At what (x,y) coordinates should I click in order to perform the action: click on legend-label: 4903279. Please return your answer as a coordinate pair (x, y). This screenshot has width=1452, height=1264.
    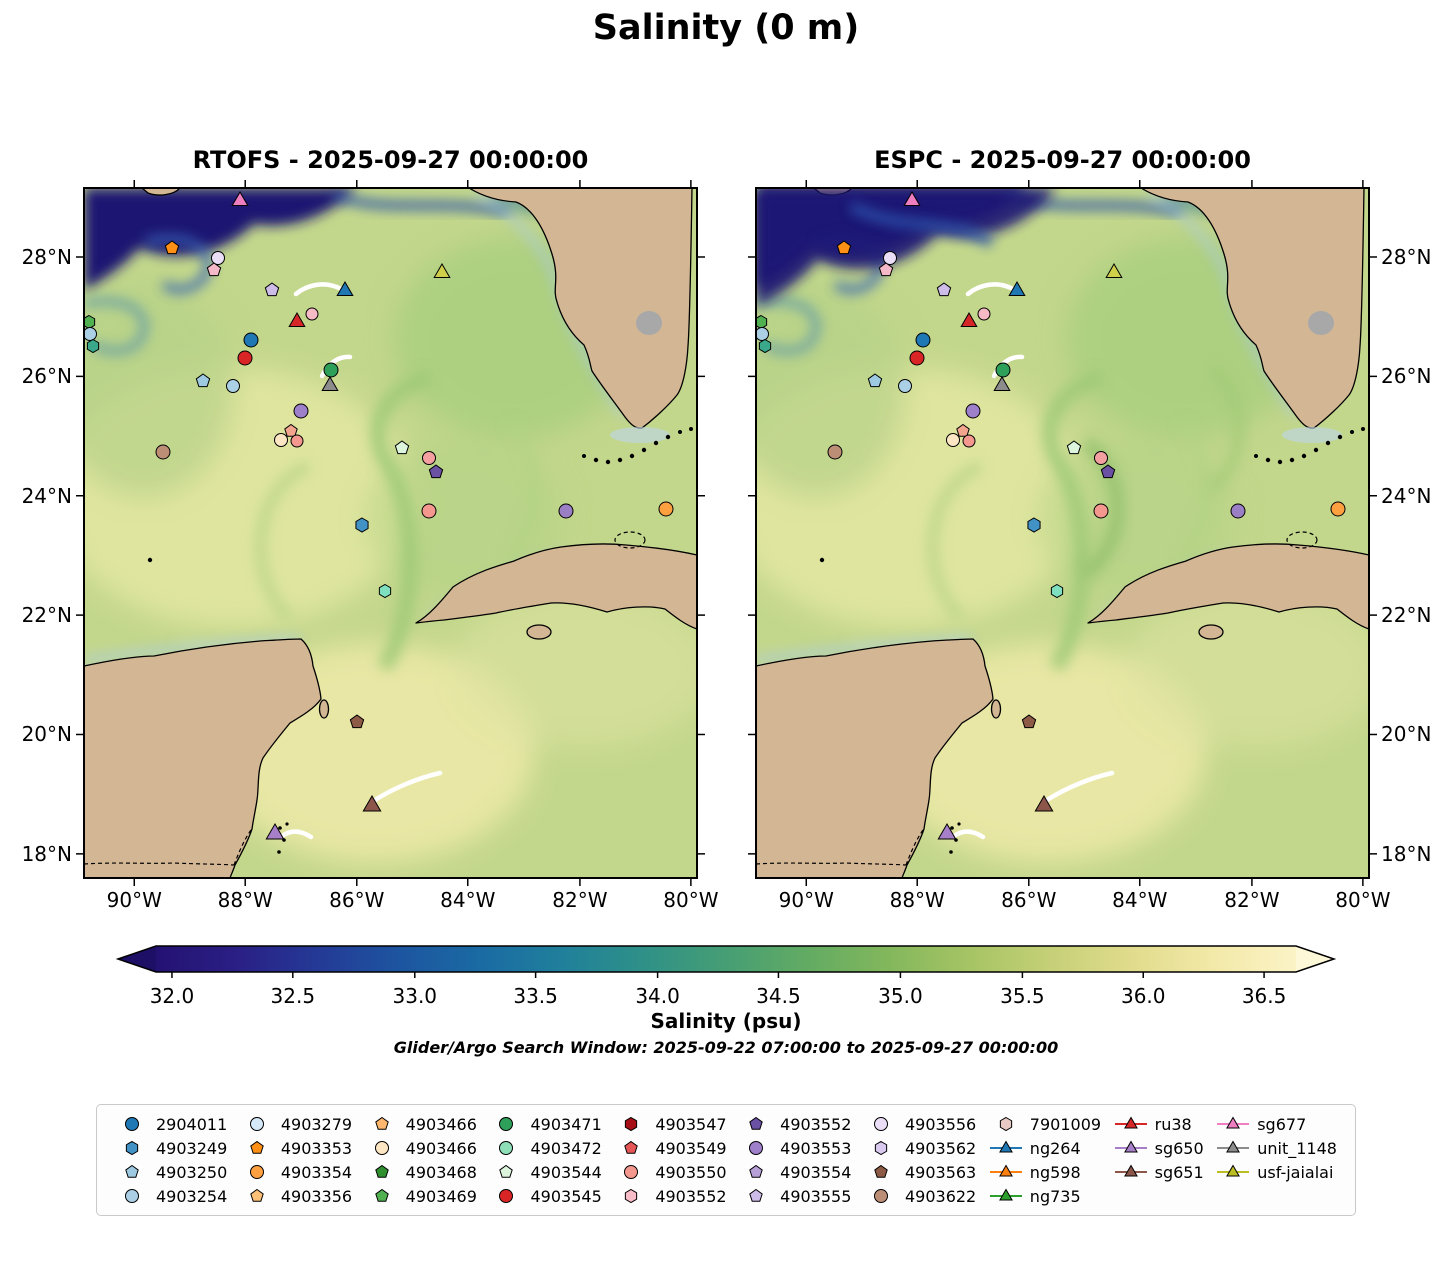
    Looking at the image, I should click on (316, 1124).